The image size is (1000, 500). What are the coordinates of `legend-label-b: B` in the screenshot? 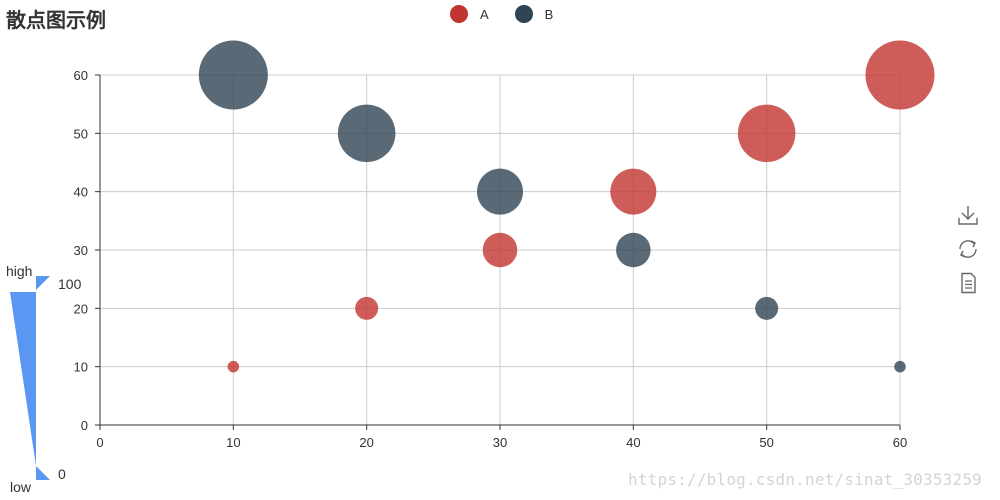 It's located at (549, 14).